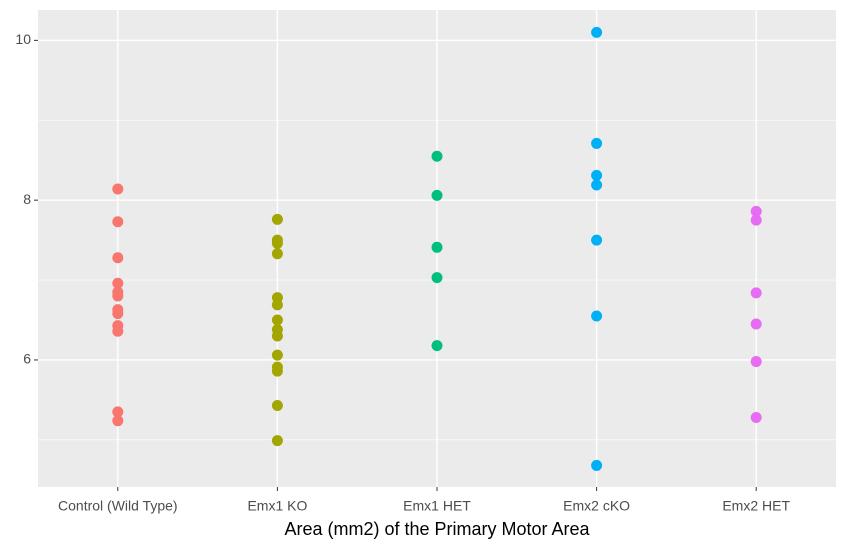 The image size is (845, 550). What do you see at coordinates (596, 506) in the screenshot?
I see `x-tick-label: Emx2 cKO` at bounding box center [596, 506].